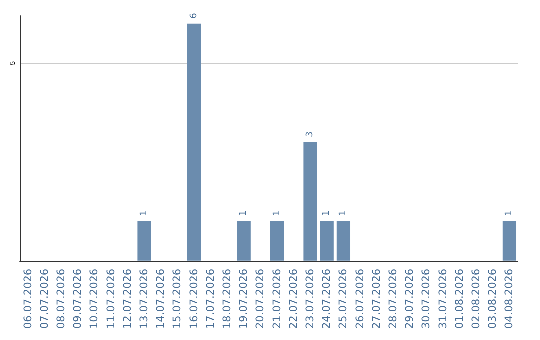  I want to click on x-tick-label: 31.07.2026, so click(443, 299).